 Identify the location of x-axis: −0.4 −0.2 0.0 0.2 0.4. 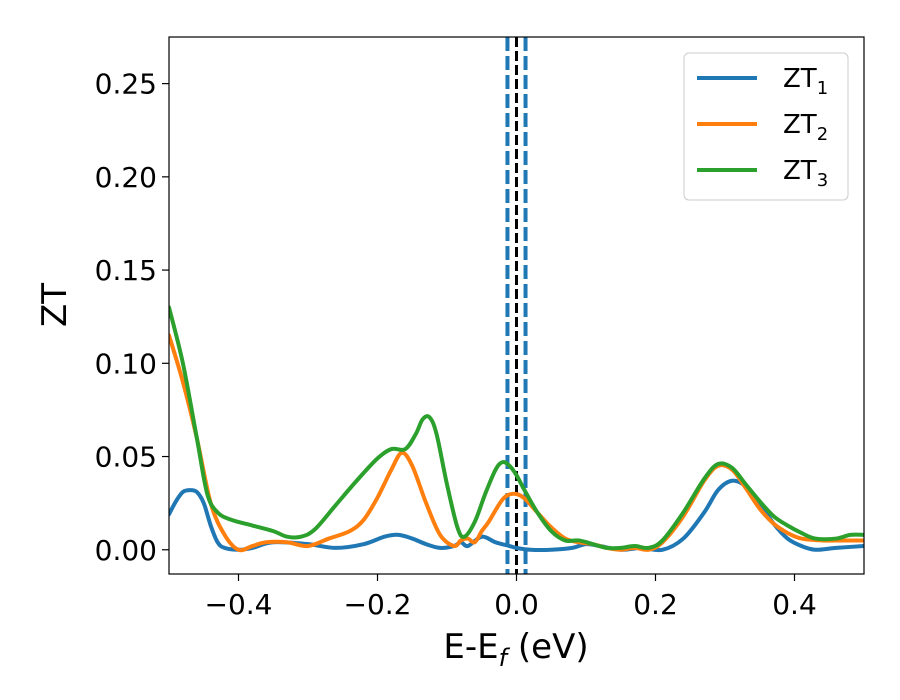
(511, 597).